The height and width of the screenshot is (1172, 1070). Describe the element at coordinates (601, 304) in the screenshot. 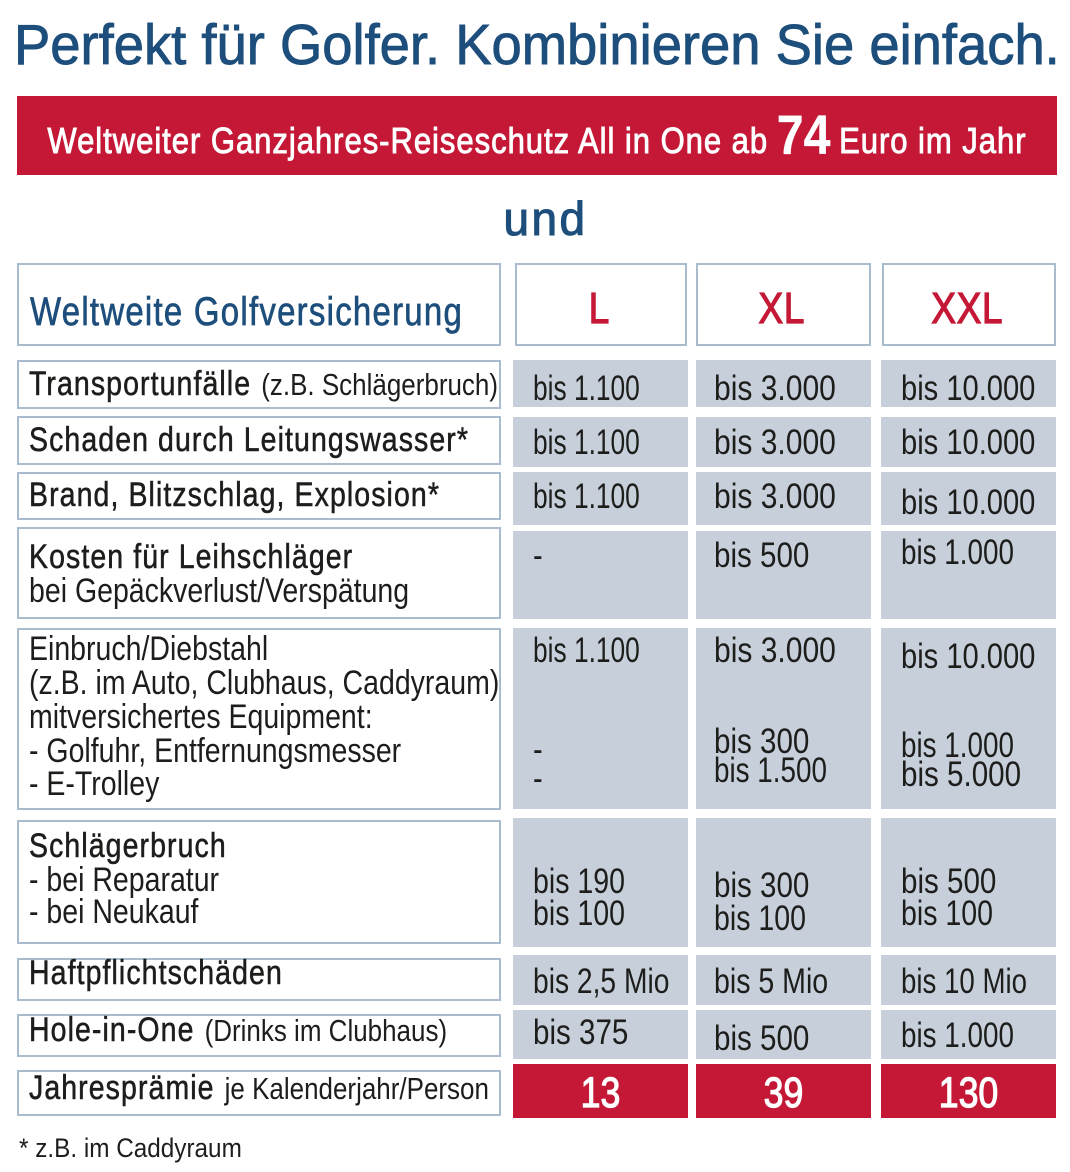

I see `column-header-l: L` at that location.